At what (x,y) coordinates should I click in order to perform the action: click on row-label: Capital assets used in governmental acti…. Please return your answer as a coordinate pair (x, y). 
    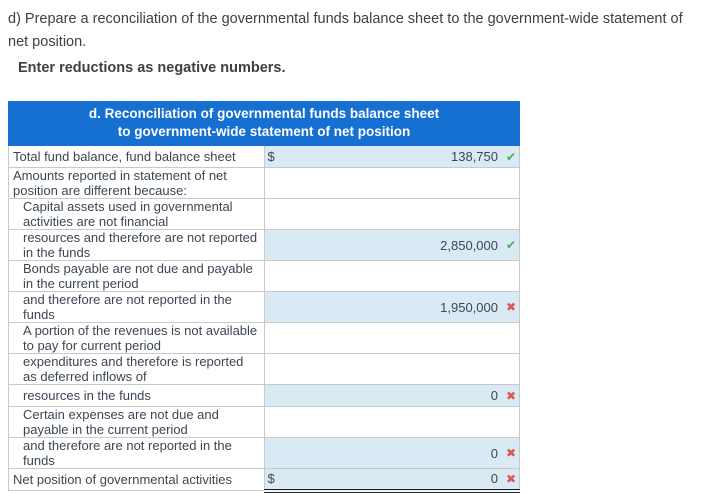
    Looking at the image, I should click on (136, 214).